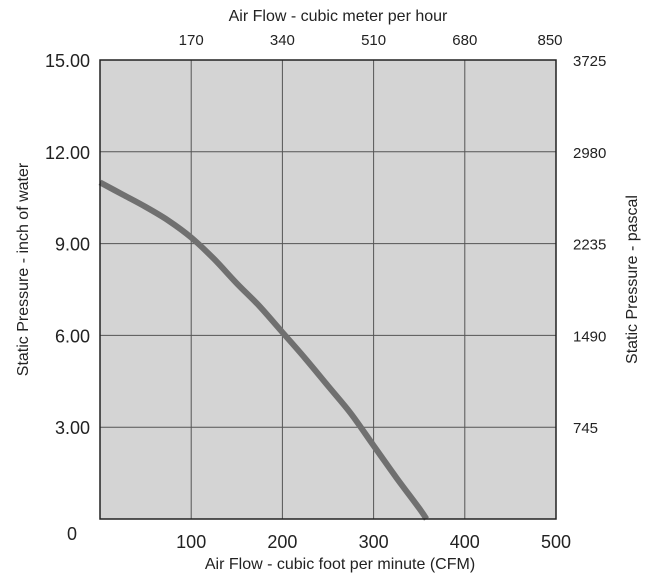 This screenshot has height=575, width=652. I want to click on x2-axis-title: Air Flow - cubic meter per hour, so click(338, 16).